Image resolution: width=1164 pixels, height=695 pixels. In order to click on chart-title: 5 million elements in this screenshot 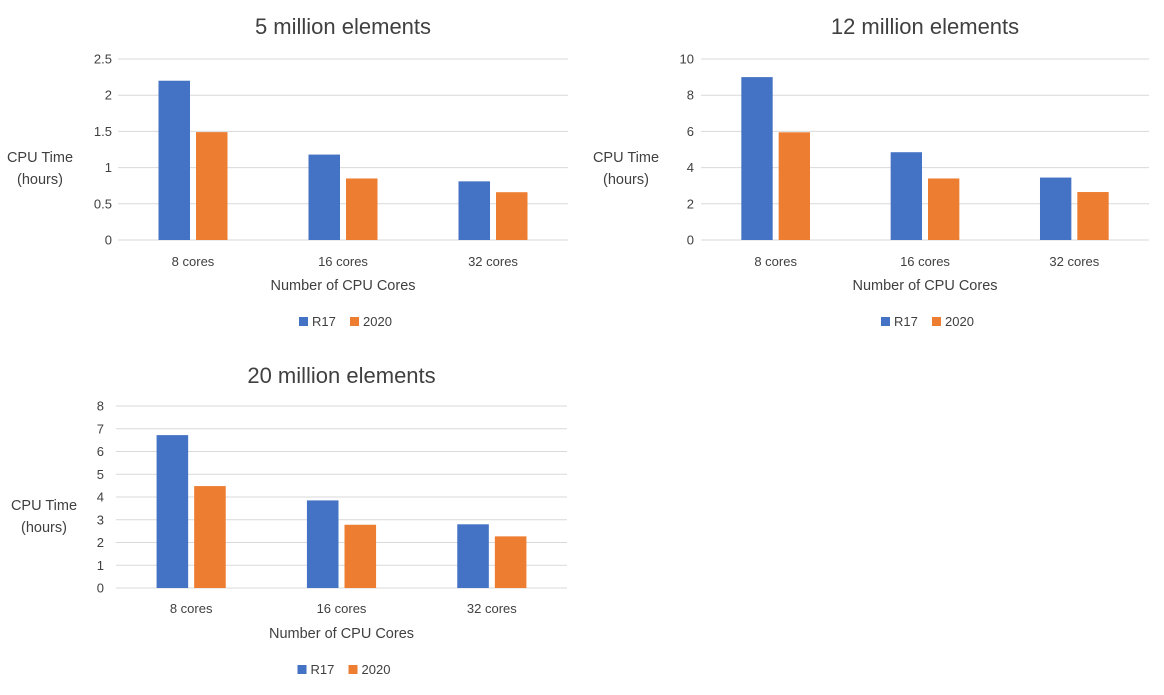, I will do `click(343, 26)`.